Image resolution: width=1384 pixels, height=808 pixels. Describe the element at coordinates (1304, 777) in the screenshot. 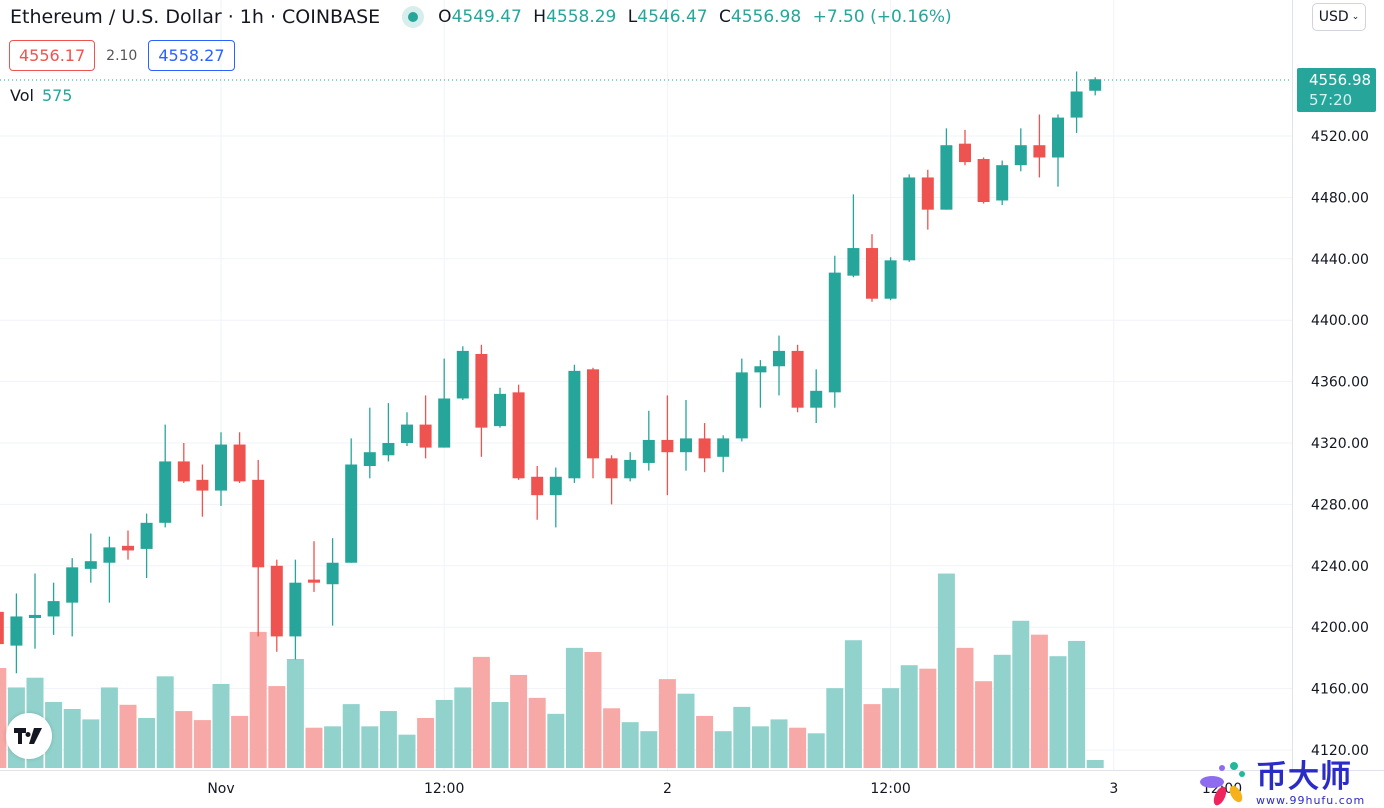

I see `watermark-text: 币大师` at that location.